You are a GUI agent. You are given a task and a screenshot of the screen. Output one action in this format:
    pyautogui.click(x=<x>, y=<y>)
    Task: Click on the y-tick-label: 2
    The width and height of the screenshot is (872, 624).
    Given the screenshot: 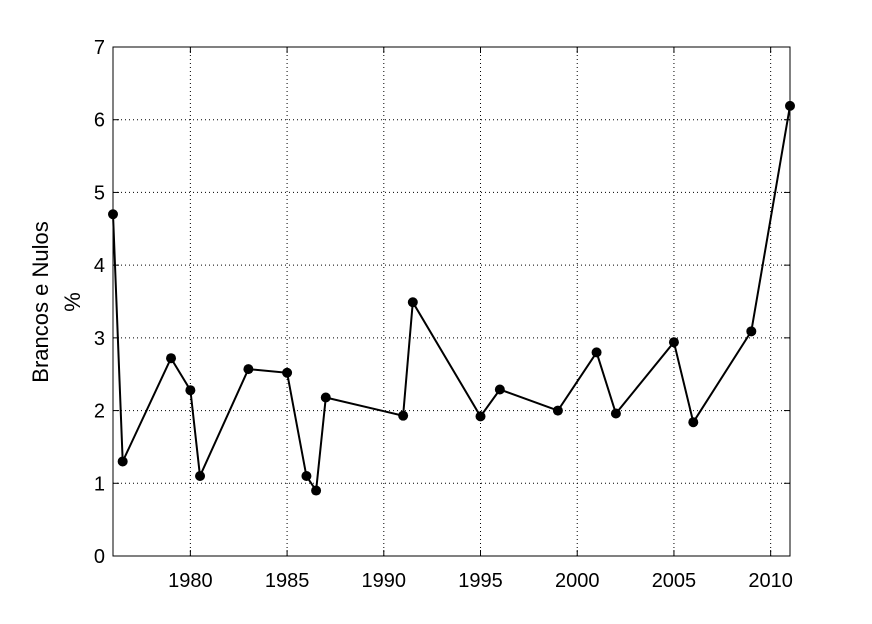 What is the action you would take?
    pyautogui.click(x=99, y=412)
    